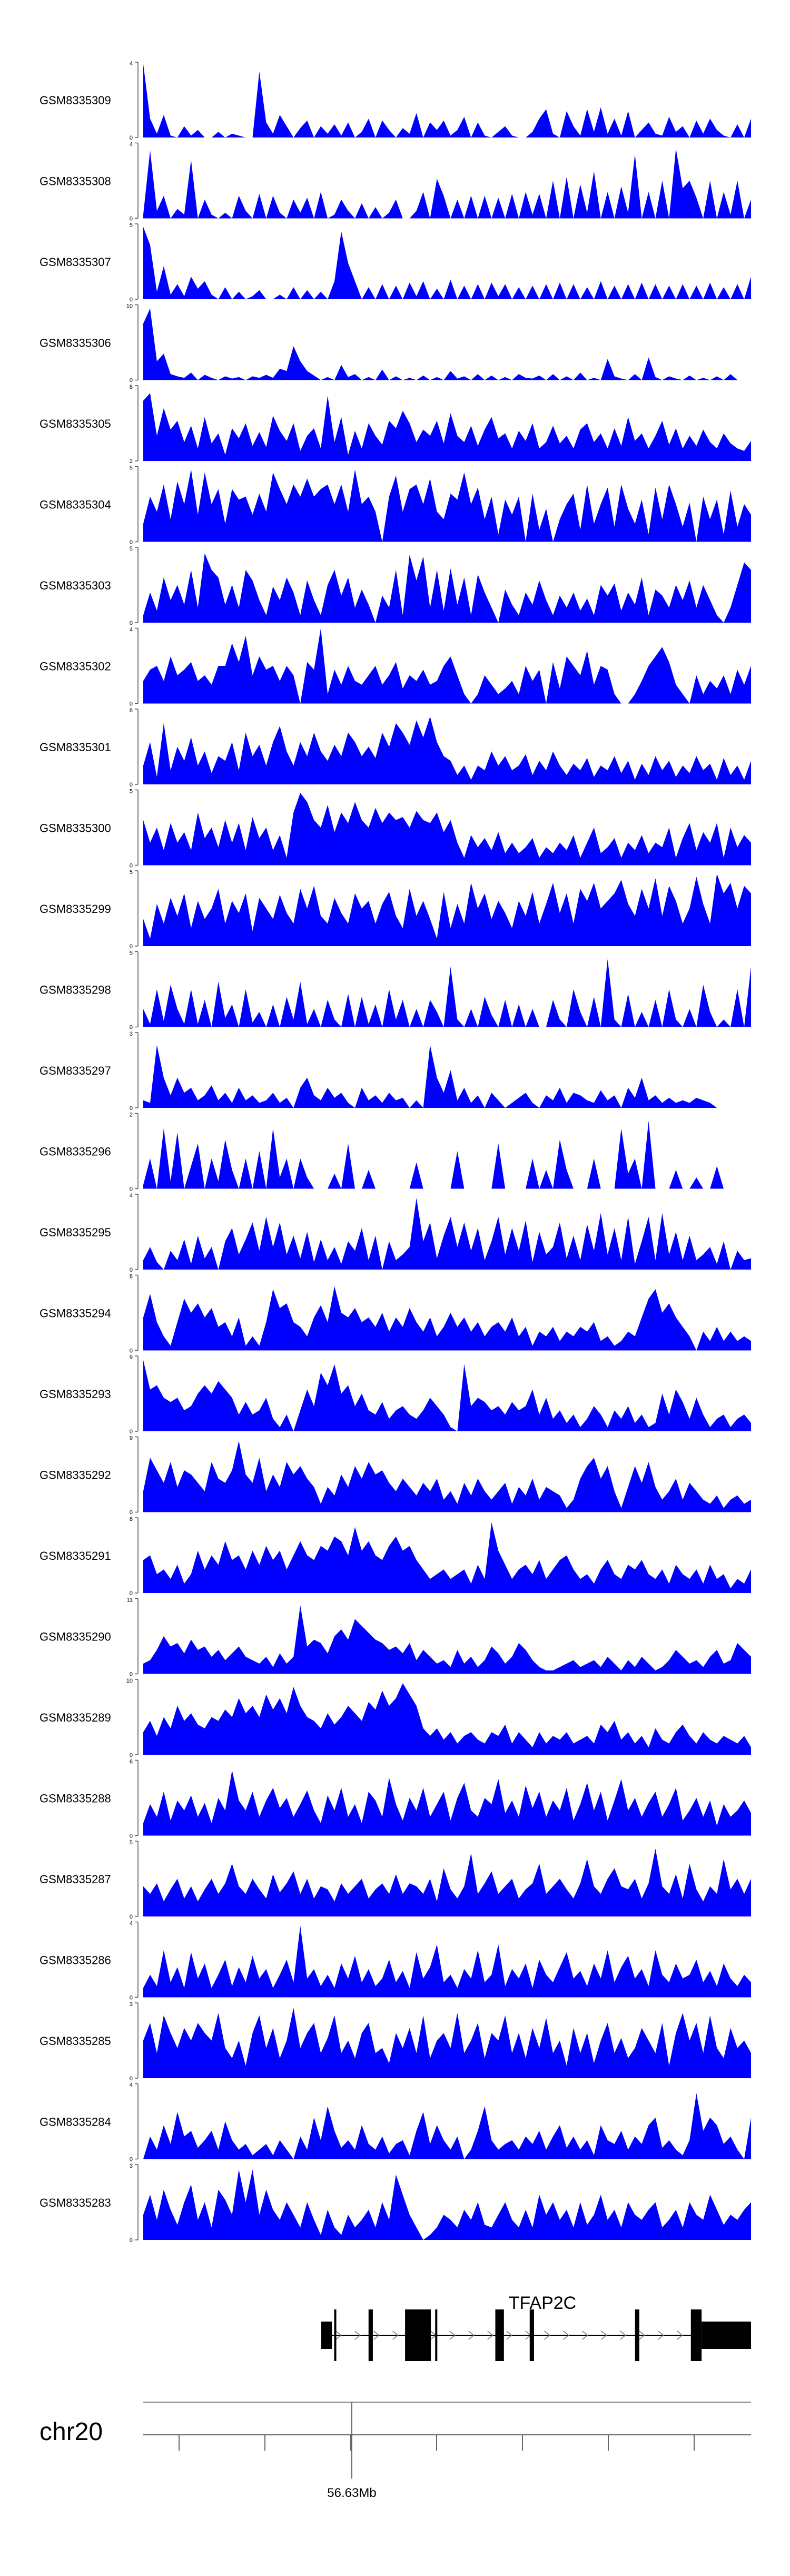  What do you see at coordinates (75, 181) in the screenshot?
I see `track-label: GSM8335308` at bounding box center [75, 181].